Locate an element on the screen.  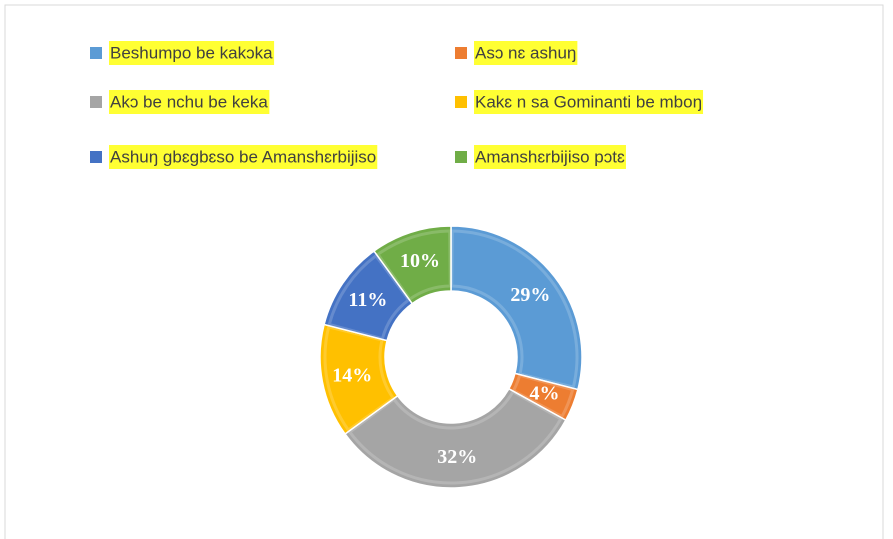
data-label: 4% is located at coordinates (544, 394).